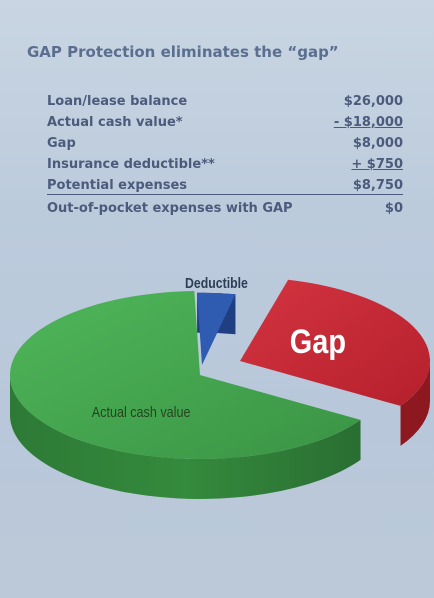 This screenshot has height=598, width=434. What do you see at coordinates (318, 341) in the screenshot?
I see `label-gap: Gap` at bounding box center [318, 341].